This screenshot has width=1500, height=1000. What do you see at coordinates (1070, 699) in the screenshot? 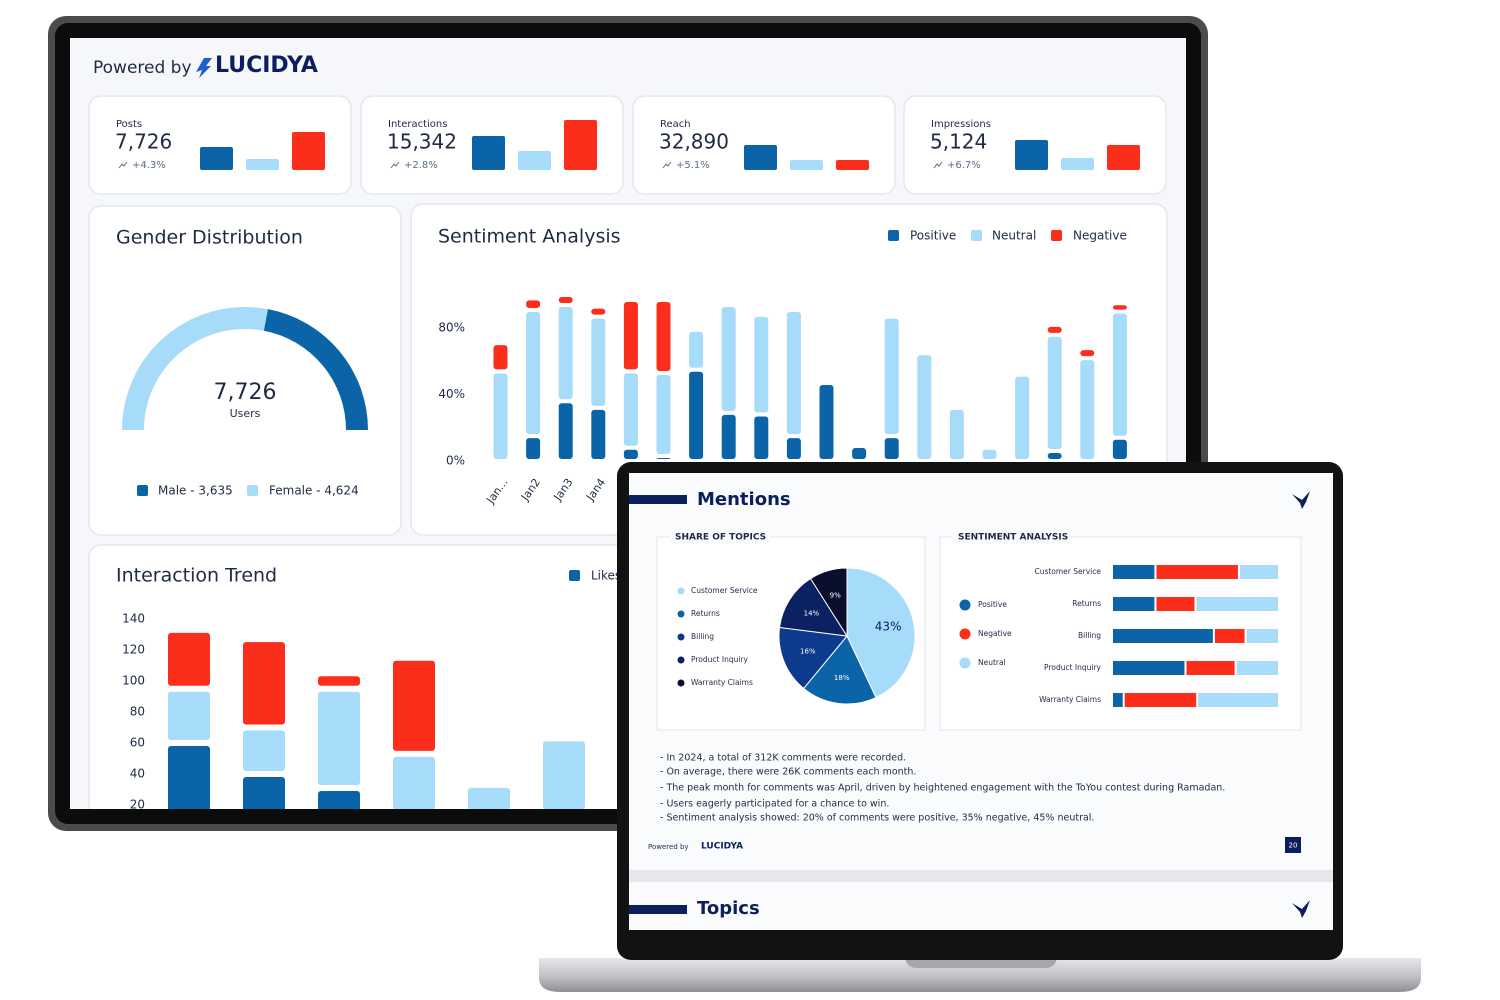
I see `category-label: Warranty Claims` at bounding box center [1070, 699].